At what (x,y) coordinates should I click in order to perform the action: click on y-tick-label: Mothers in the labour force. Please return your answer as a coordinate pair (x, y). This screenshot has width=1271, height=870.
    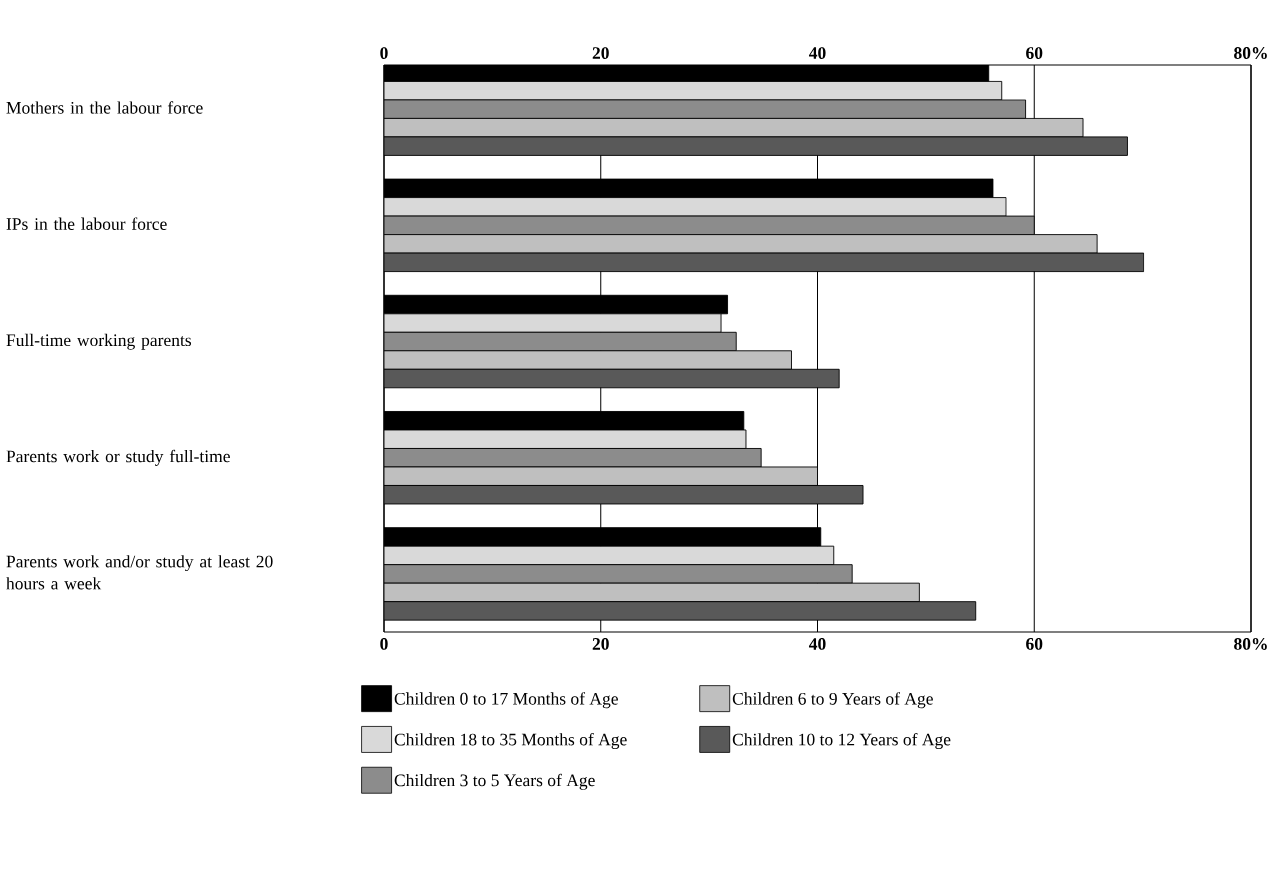
    Looking at the image, I should click on (104, 107).